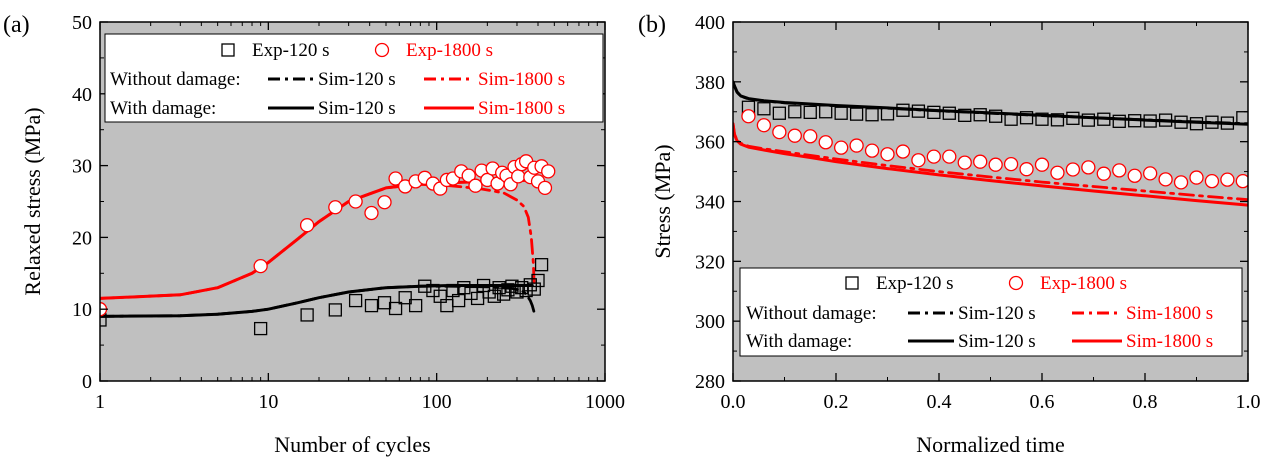  Describe the element at coordinates (1083, 283) in the screenshot. I see `legend-label-exp-1800-s: Exp-1800 s` at that location.